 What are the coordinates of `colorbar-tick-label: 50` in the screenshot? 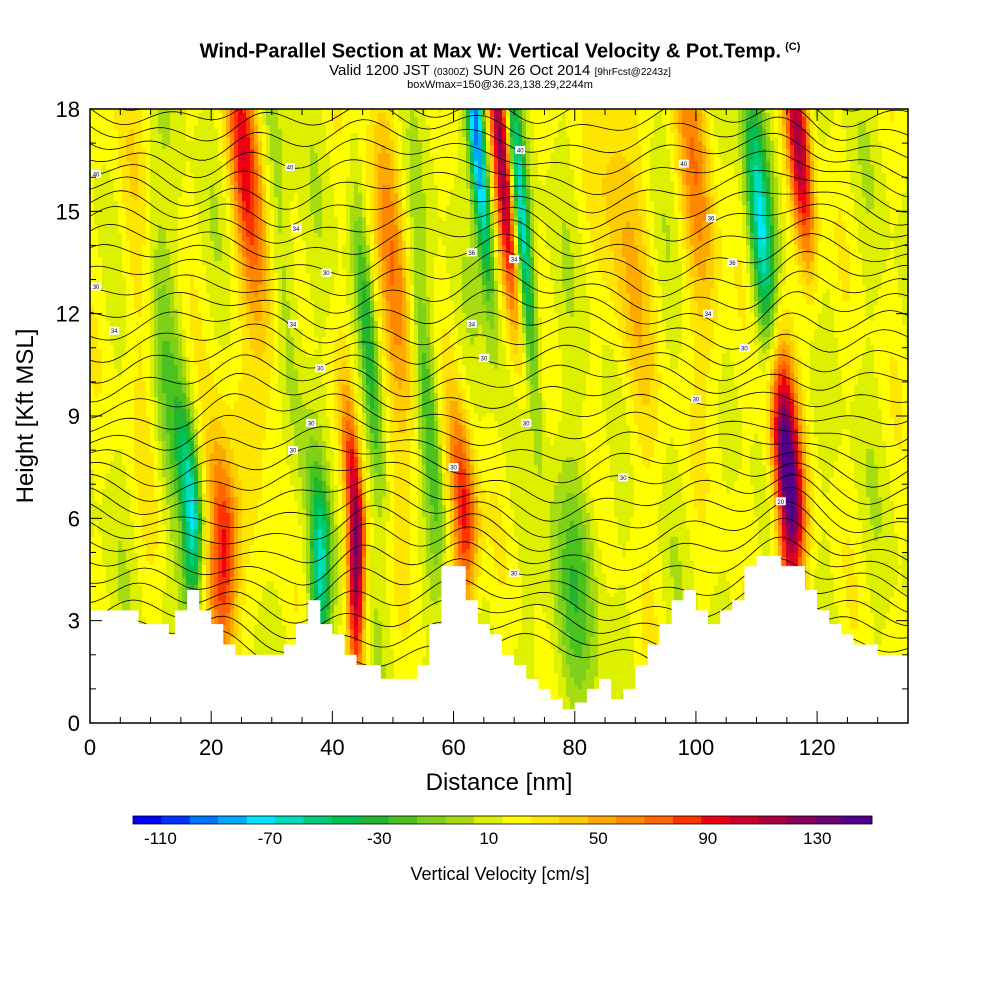 It's located at (598, 838).